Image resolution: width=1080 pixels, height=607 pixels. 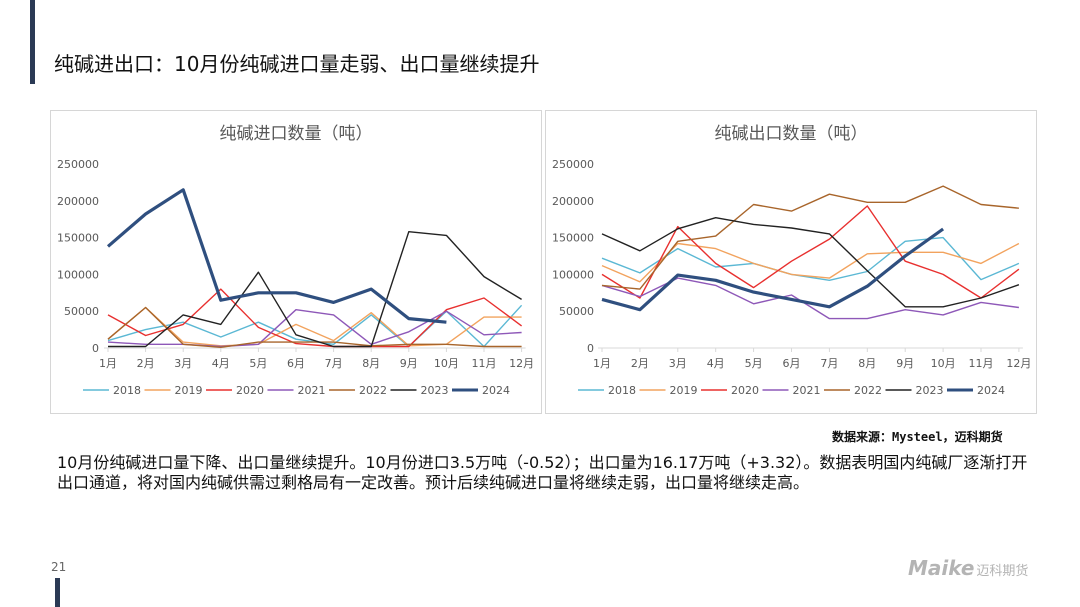 What do you see at coordinates (296, 363) in the screenshot?
I see `import-chart-x-tick-label: 6月` at bounding box center [296, 363].